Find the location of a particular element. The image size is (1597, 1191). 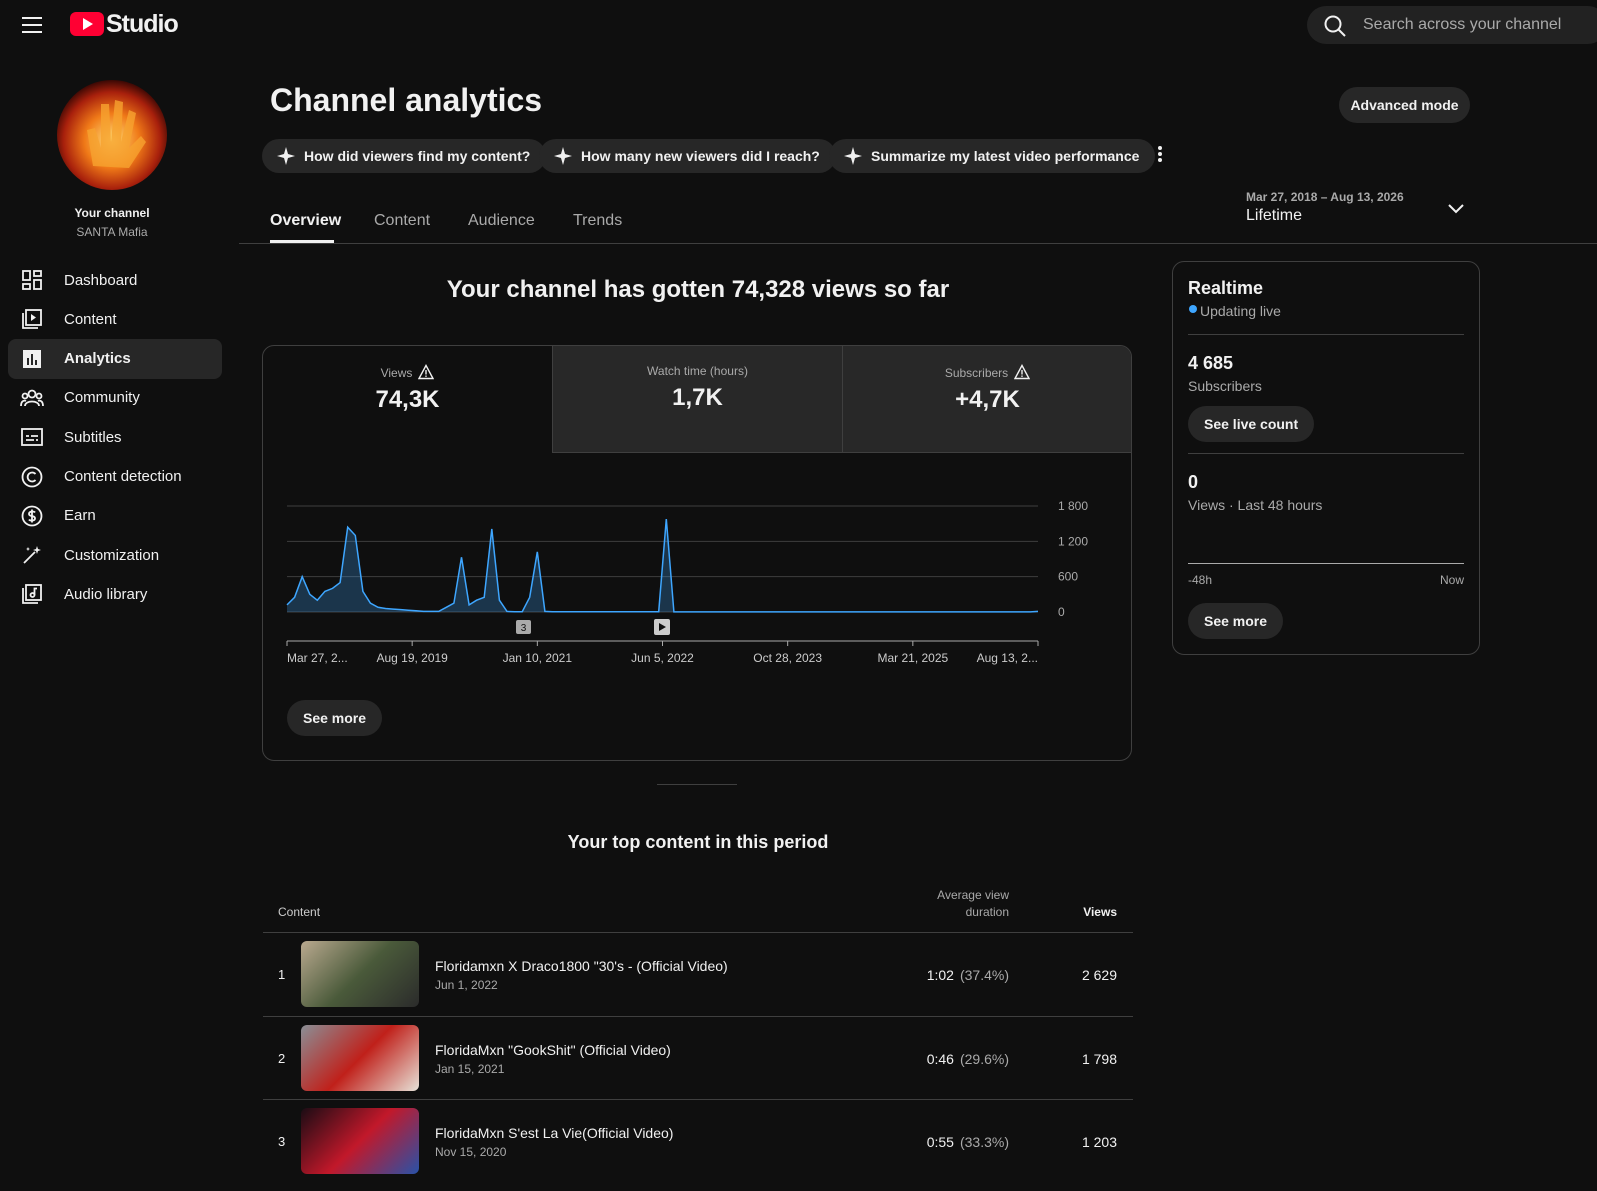

duration: 1:02 is located at coordinates (940, 975).